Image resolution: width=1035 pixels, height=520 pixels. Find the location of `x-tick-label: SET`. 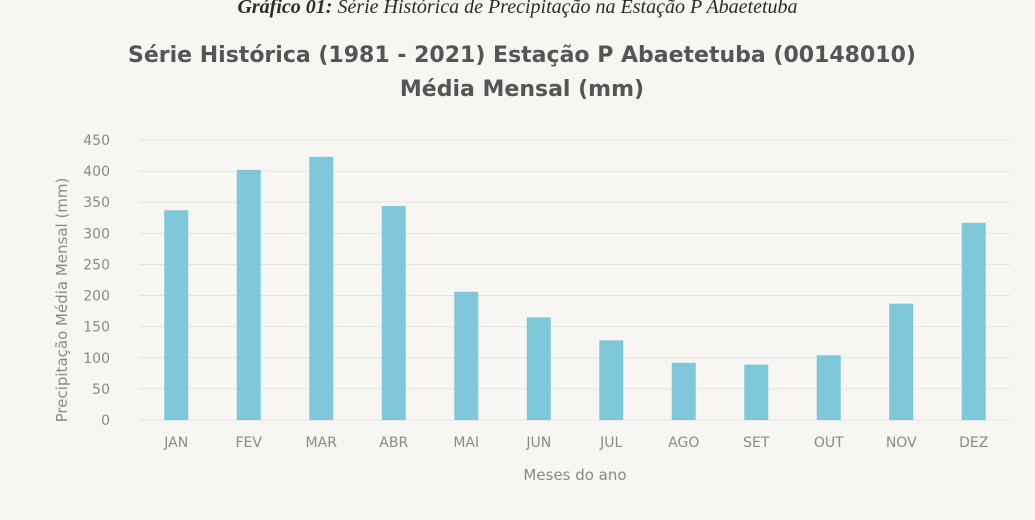

x-tick-label: SET is located at coordinates (756, 443).